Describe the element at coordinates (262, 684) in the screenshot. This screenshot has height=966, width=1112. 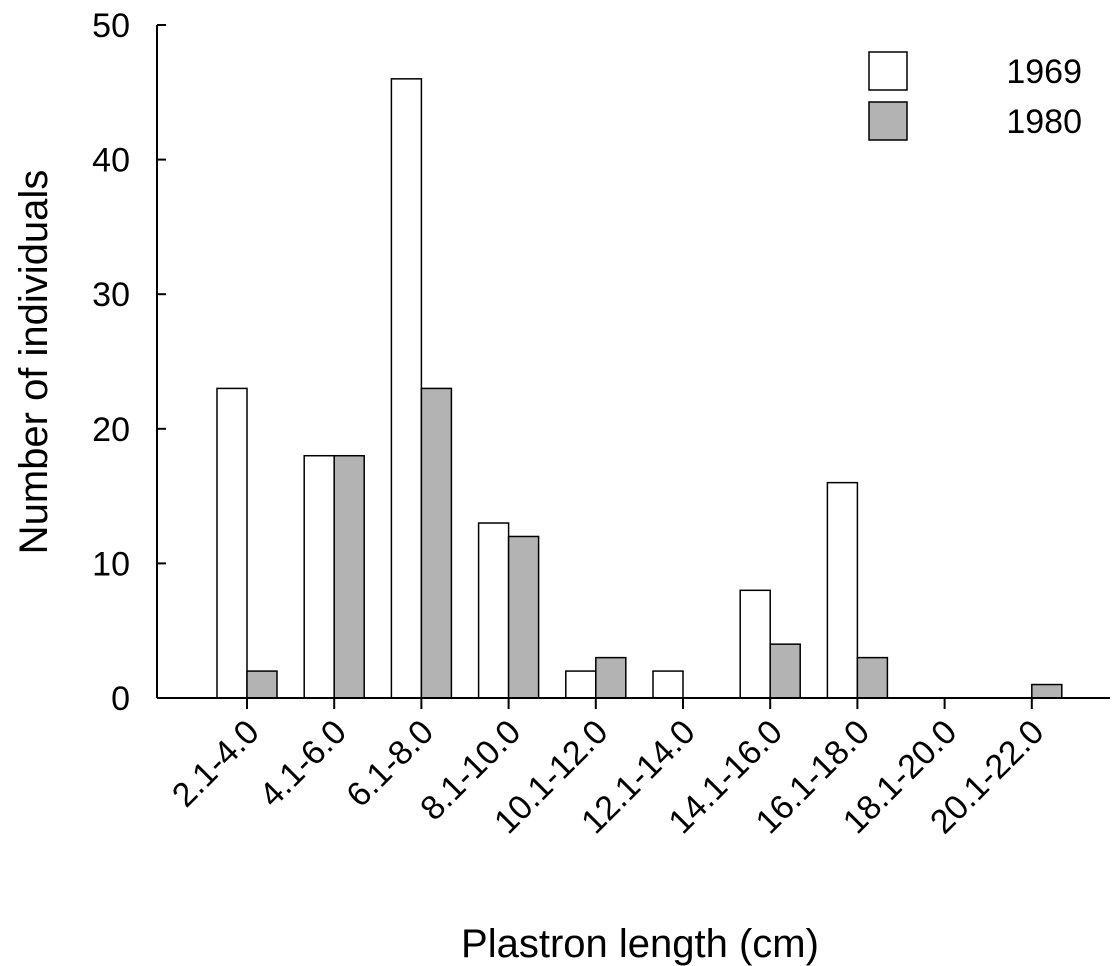
I see `bar-1980-2.1-4.0` at that location.